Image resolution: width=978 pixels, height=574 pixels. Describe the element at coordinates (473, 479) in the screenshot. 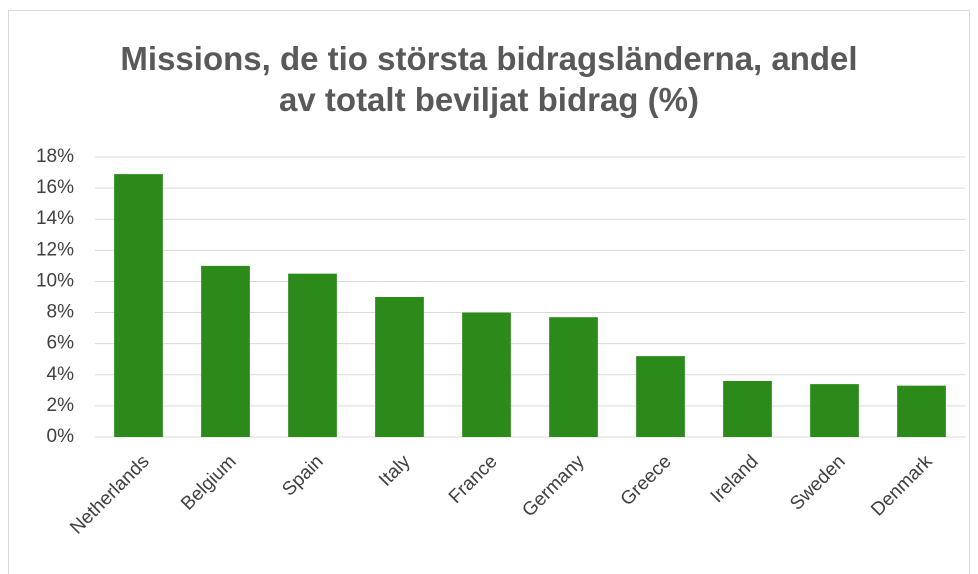

I see `x-tick-label: France` at that location.